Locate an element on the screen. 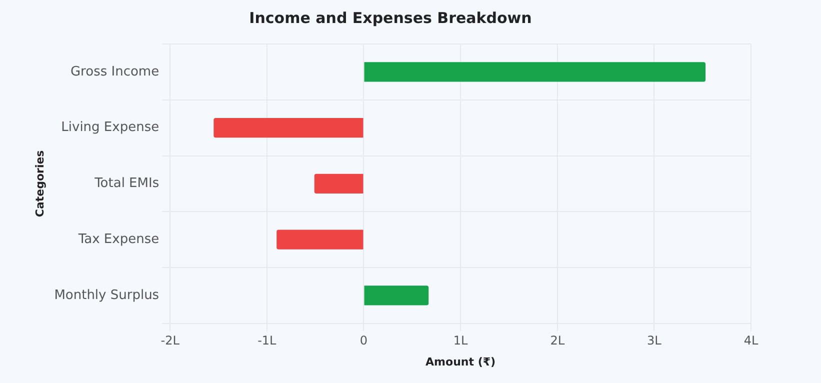  x-tick-label: -1L is located at coordinates (267, 341).